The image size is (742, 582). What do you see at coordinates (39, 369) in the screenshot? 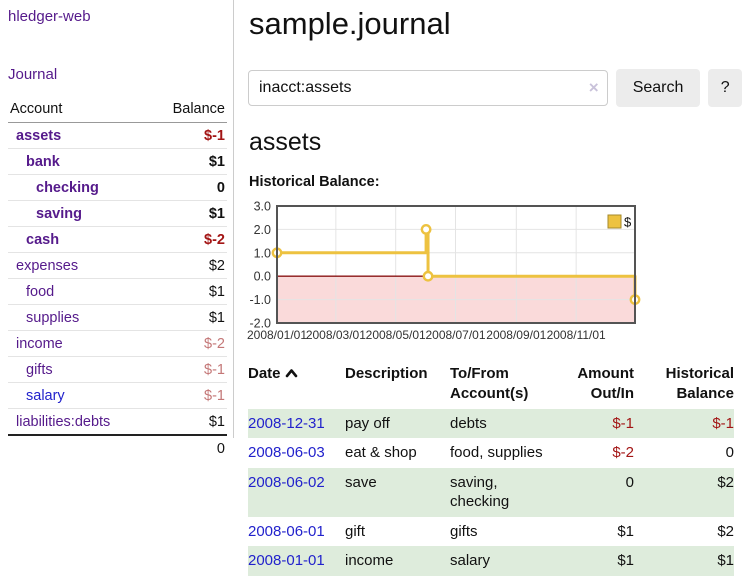
I see `account-link-gifts: gifts` at bounding box center [39, 369].